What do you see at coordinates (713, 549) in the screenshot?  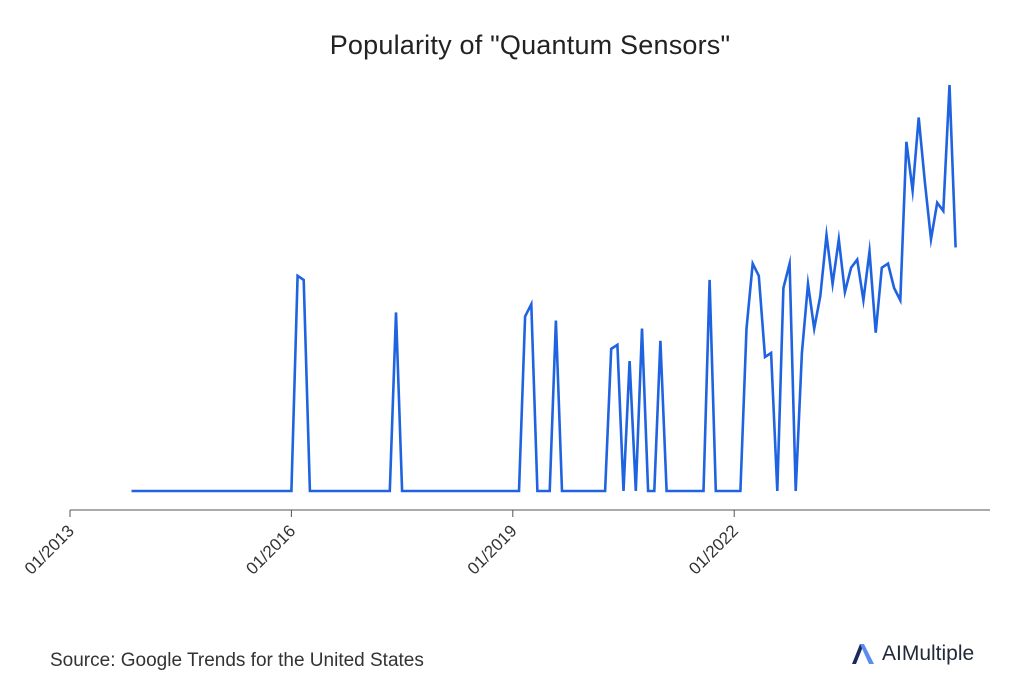 I see `x-tick-label: 01/2022` at bounding box center [713, 549].